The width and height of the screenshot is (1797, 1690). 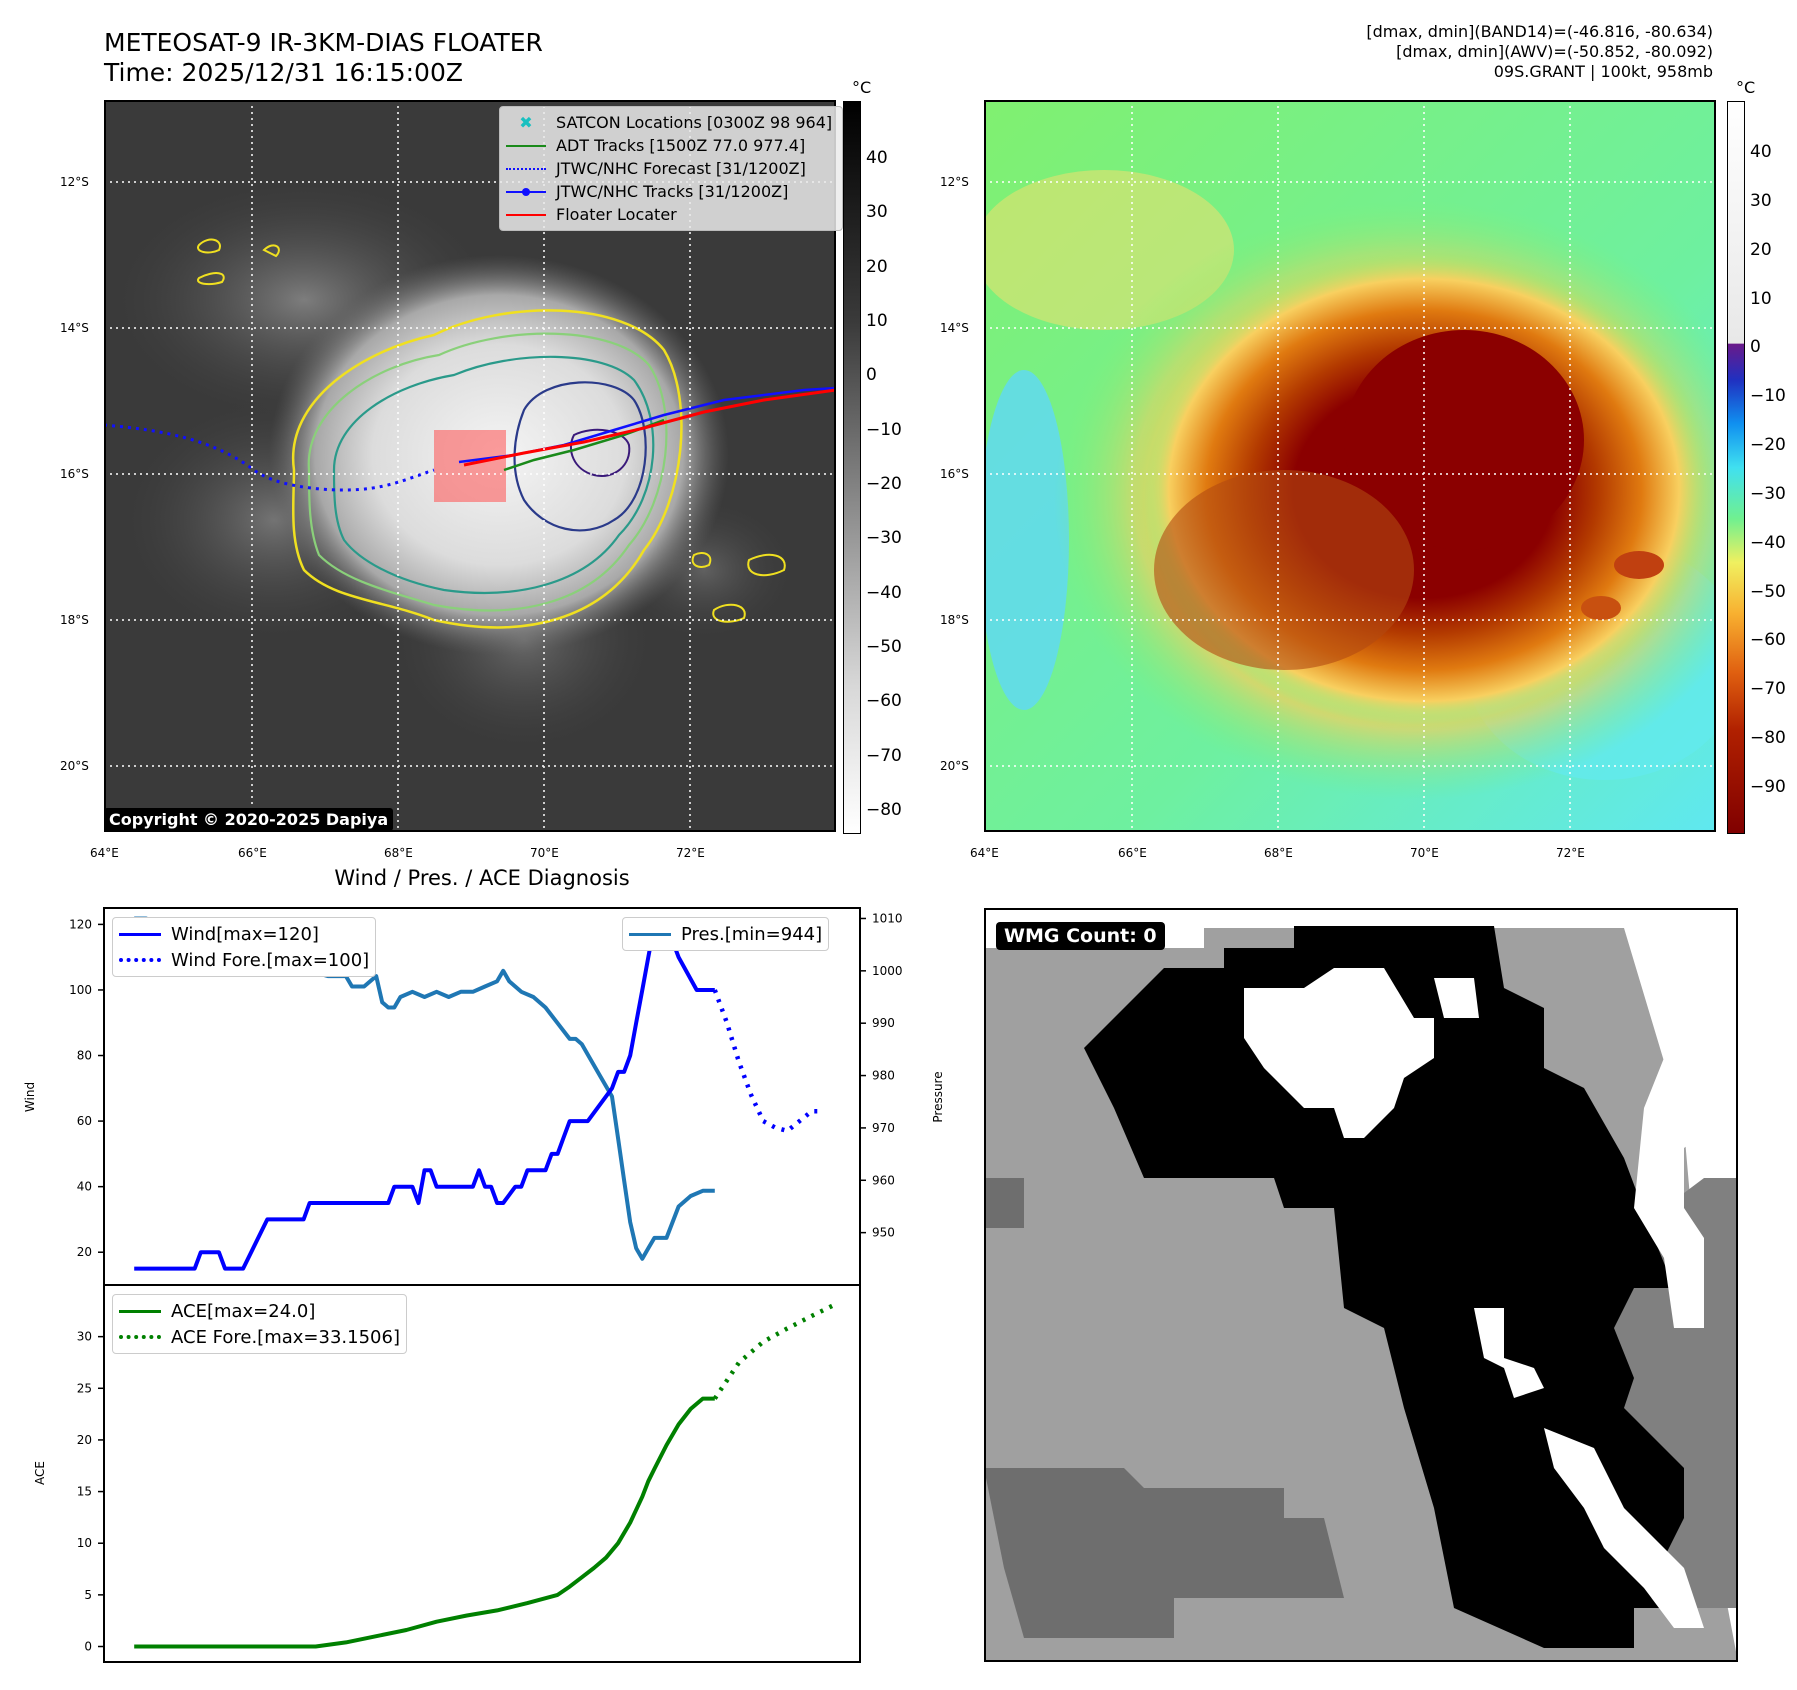 I want to click on ace-forecast-line, so click(x=774, y=1351).